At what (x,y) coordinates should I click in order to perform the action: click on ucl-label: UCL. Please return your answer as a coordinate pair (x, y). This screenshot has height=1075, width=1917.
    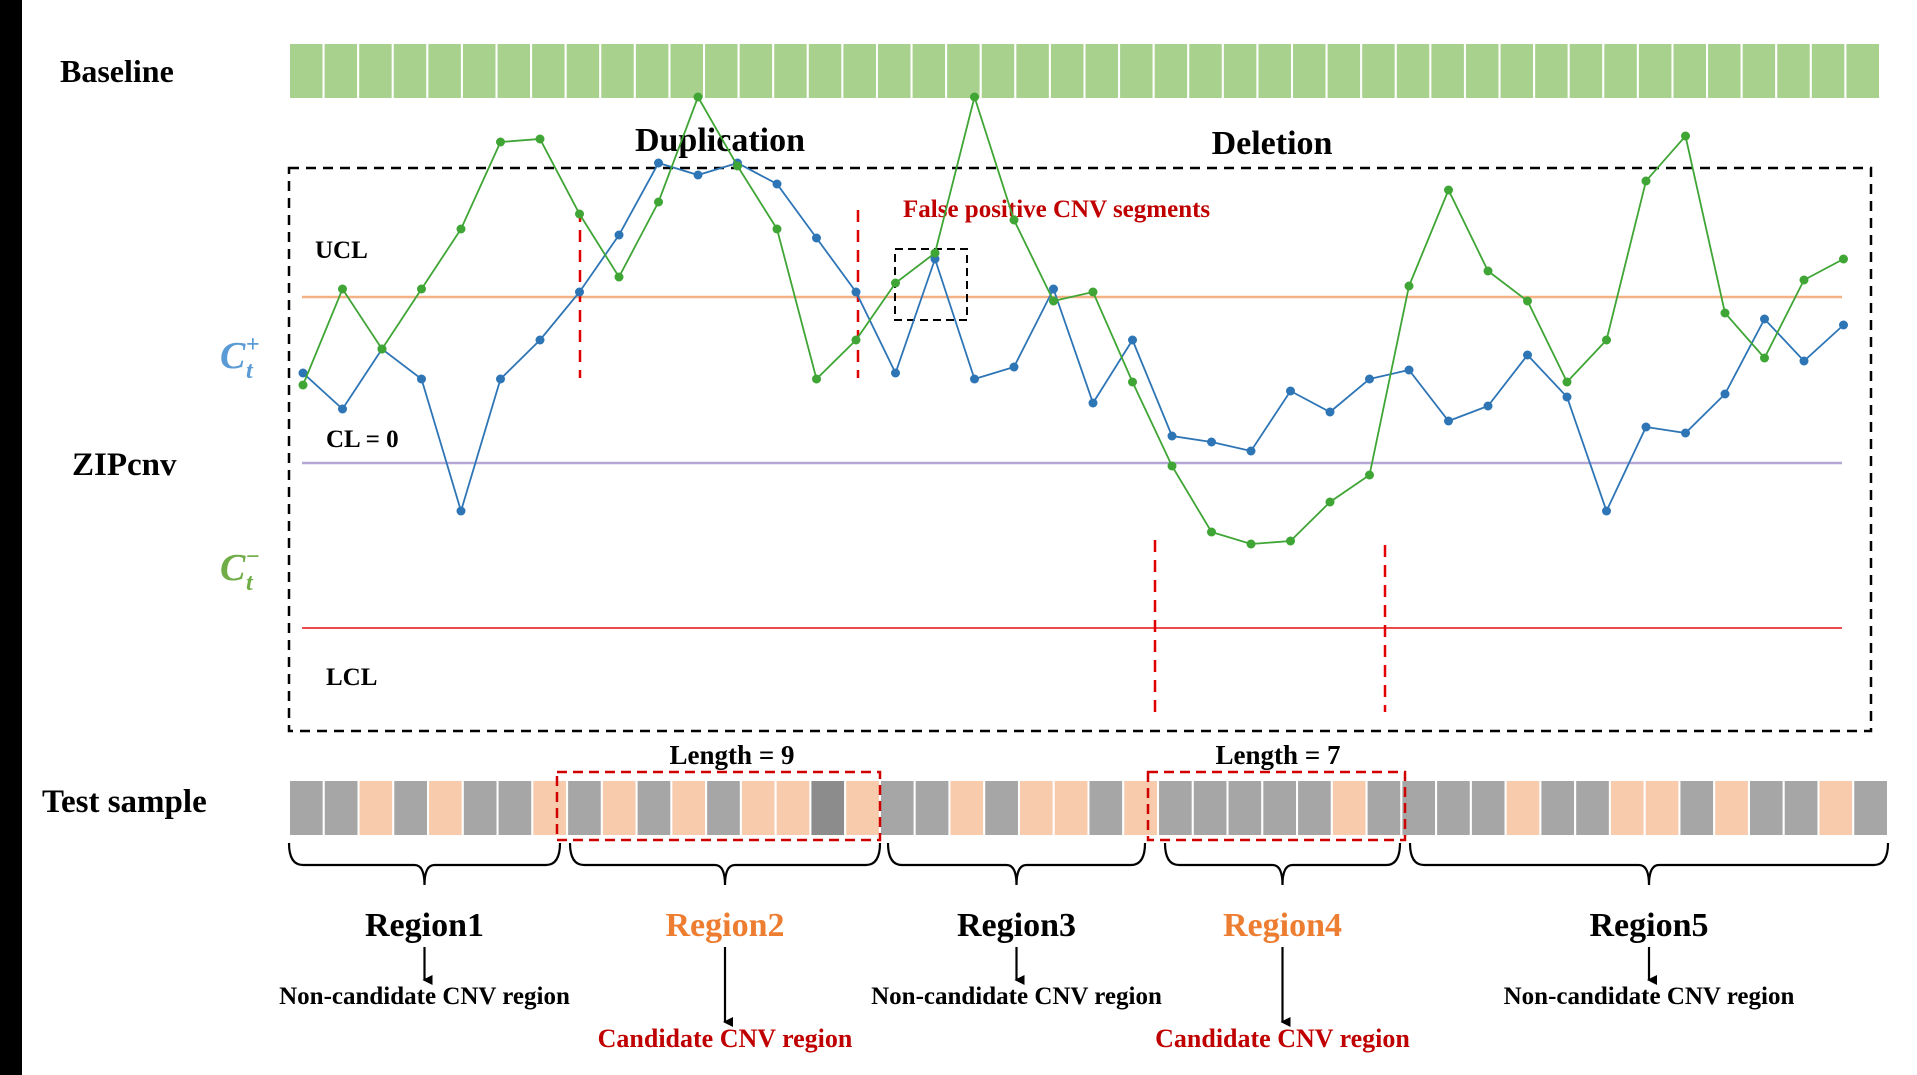
    Looking at the image, I should click on (341, 250).